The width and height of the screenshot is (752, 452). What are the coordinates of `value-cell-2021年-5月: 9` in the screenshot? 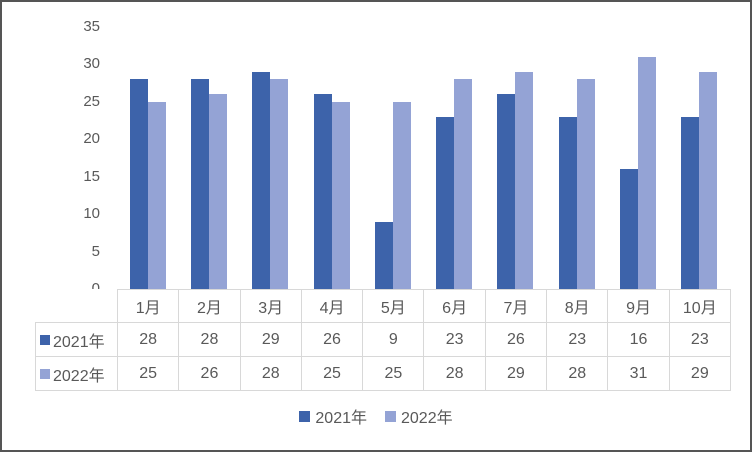 It's located at (393, 339).